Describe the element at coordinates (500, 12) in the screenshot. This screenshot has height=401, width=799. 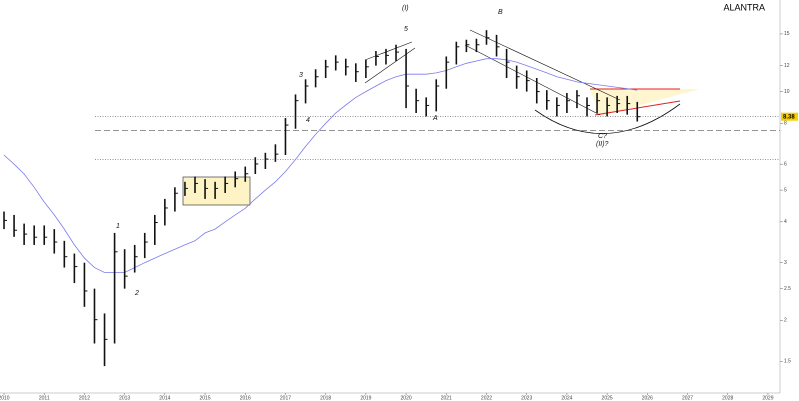
I see `annotation: B` at that location.